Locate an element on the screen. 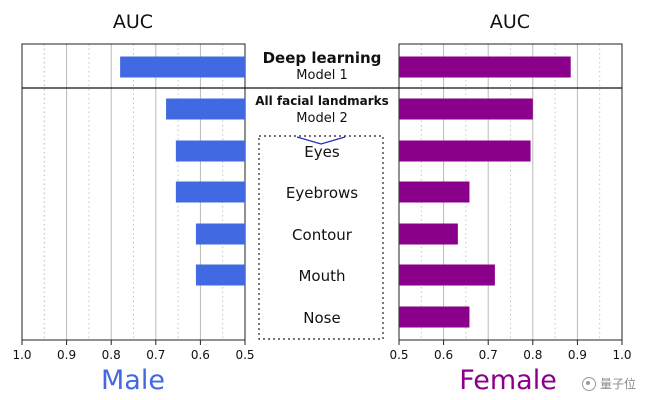 The image size is (646, 400). female-tick-label: 0.7 is located at coordinates (488, 355).